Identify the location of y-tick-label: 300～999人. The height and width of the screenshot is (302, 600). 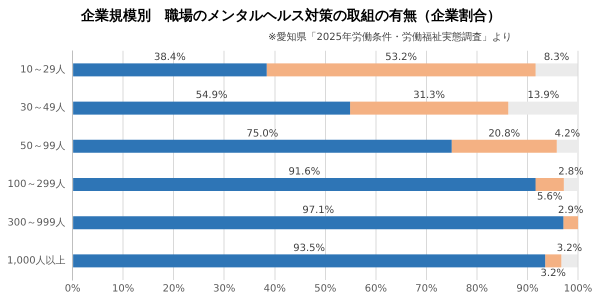
(36, 222).